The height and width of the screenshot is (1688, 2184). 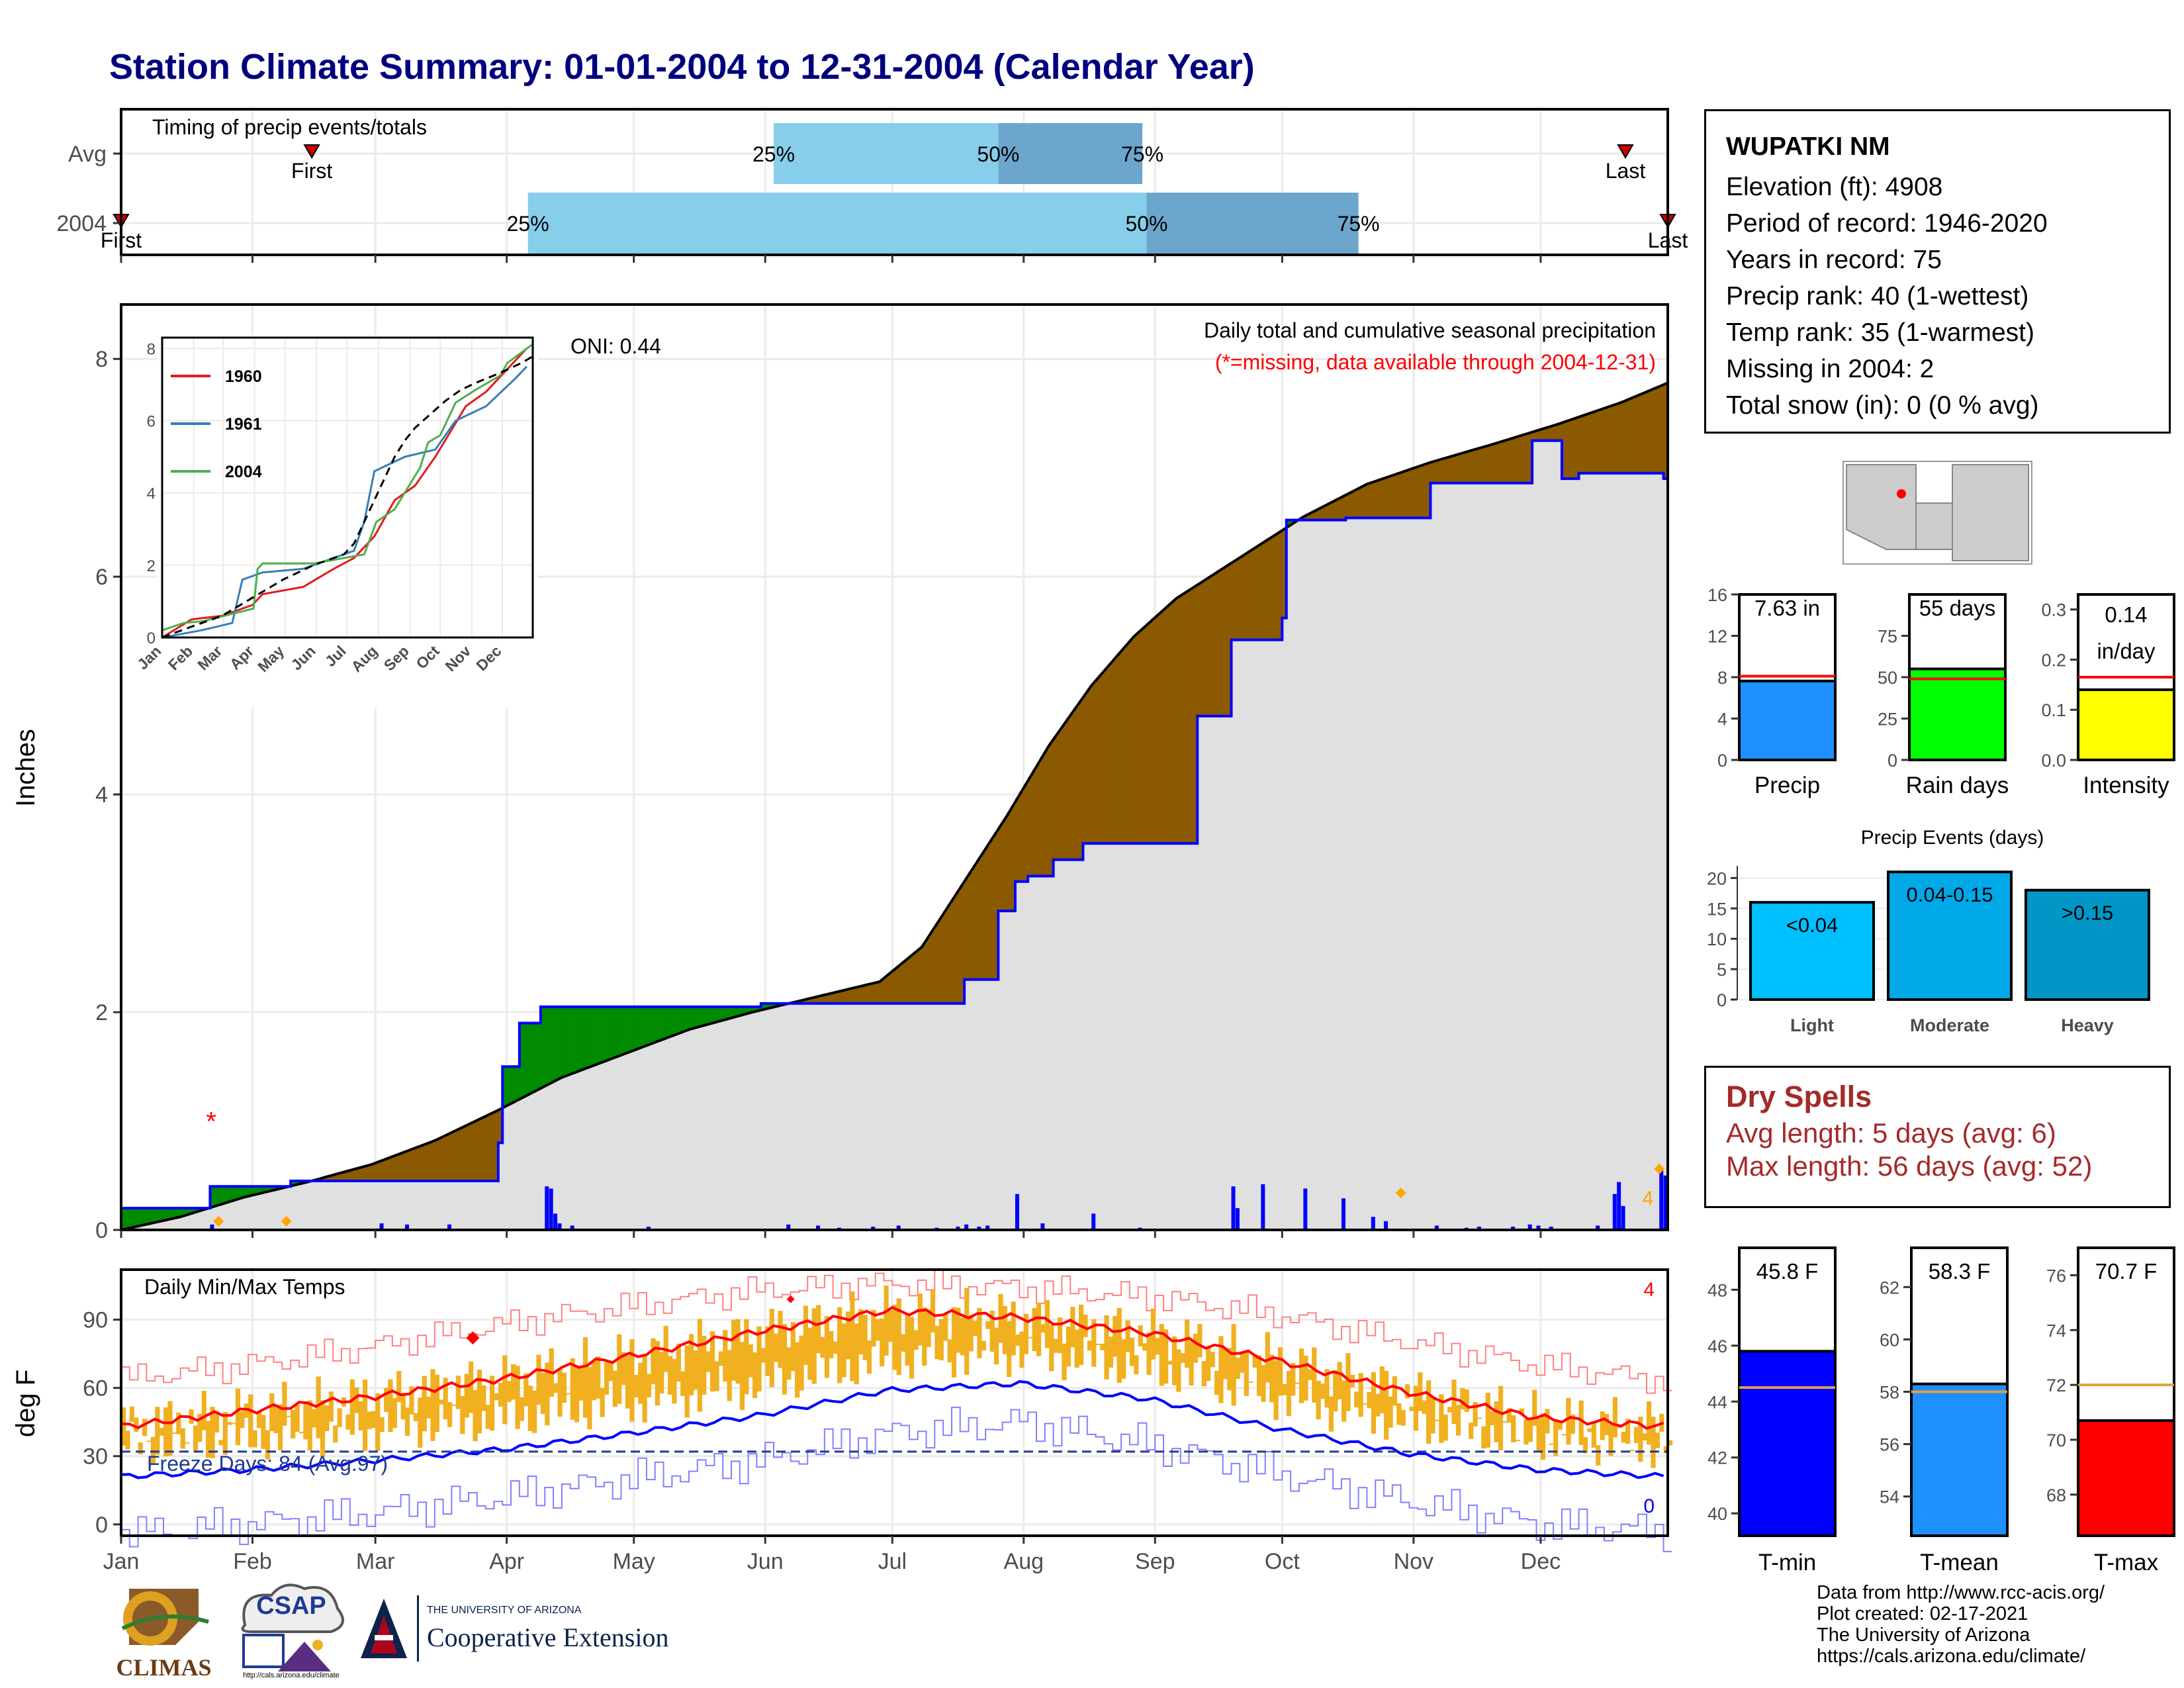 I want to click on temp-label: T-min, so click(x=1787, y=1562).